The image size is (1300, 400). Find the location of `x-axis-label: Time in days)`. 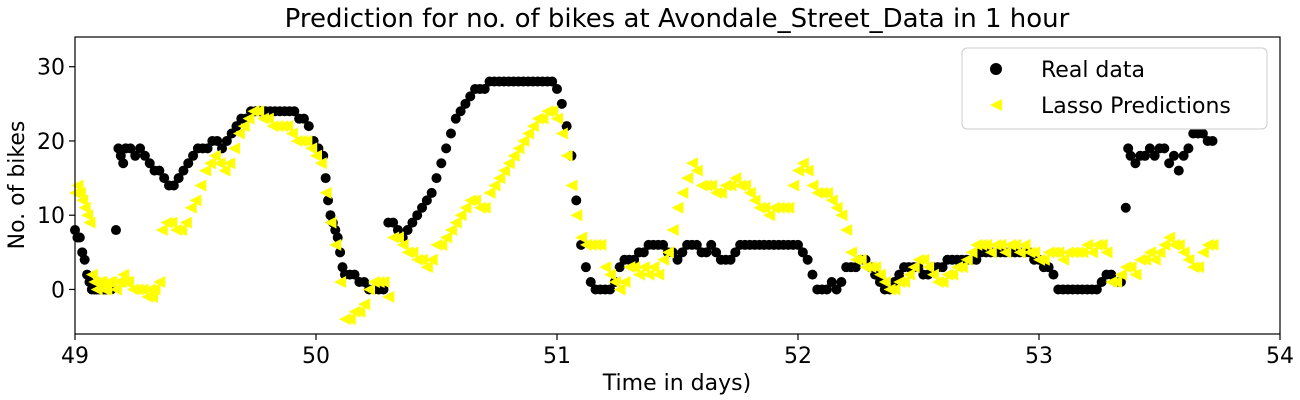

x-axis-label: Time in days) is located at coordinates (676, 383).